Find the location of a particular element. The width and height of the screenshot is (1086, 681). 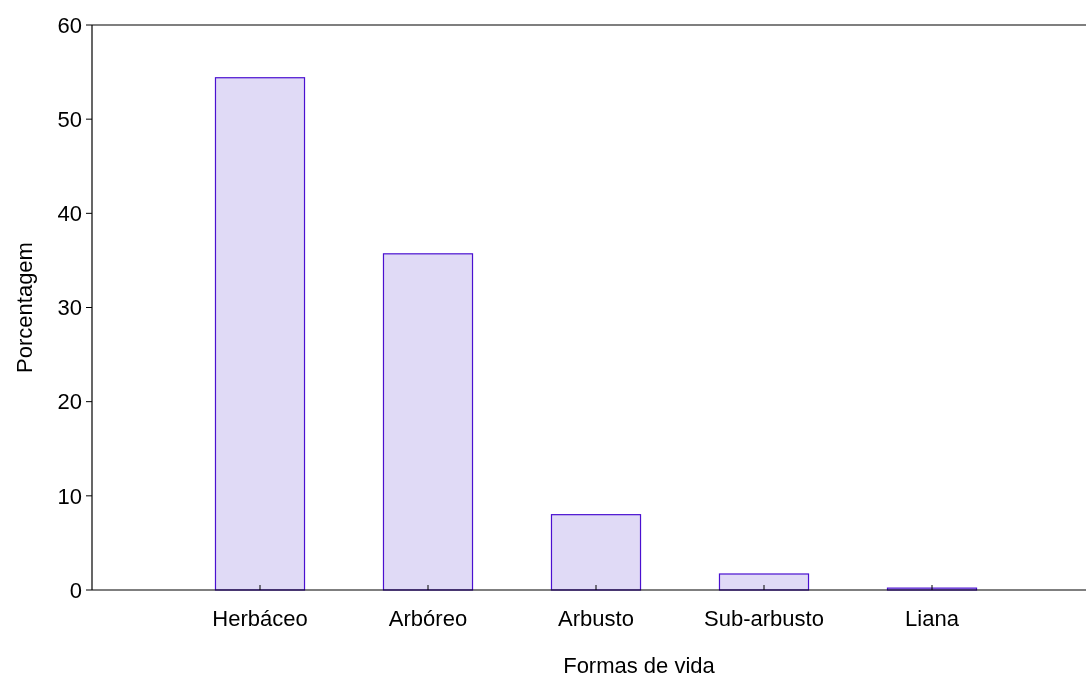

x-tick-label: Herbáceo is located at coordinates (260, 618).